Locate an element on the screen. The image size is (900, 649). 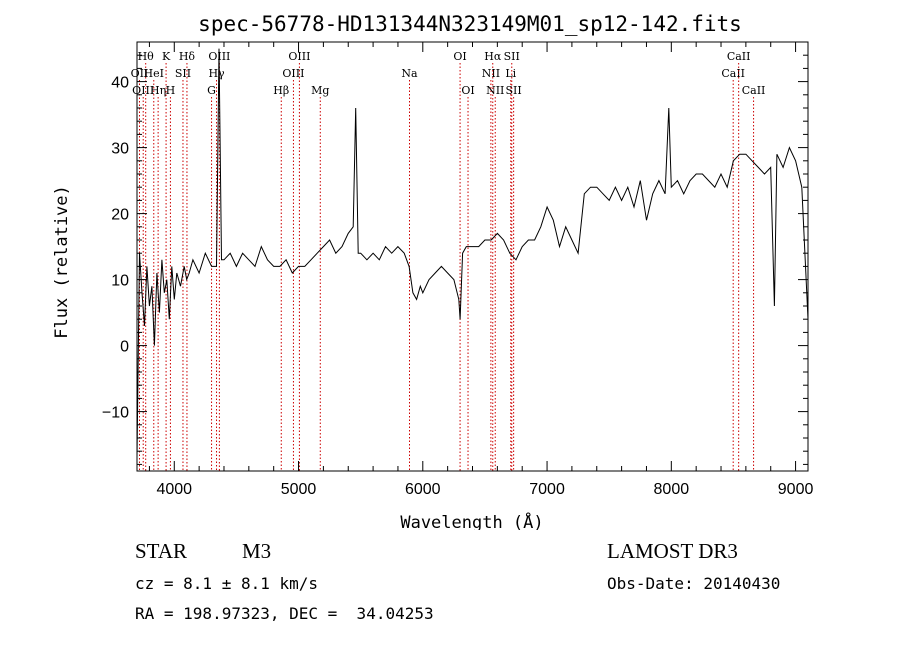
redshift-cz: cz = 8.1 ± 8.1 km/s is located at coordinates (227, 583).